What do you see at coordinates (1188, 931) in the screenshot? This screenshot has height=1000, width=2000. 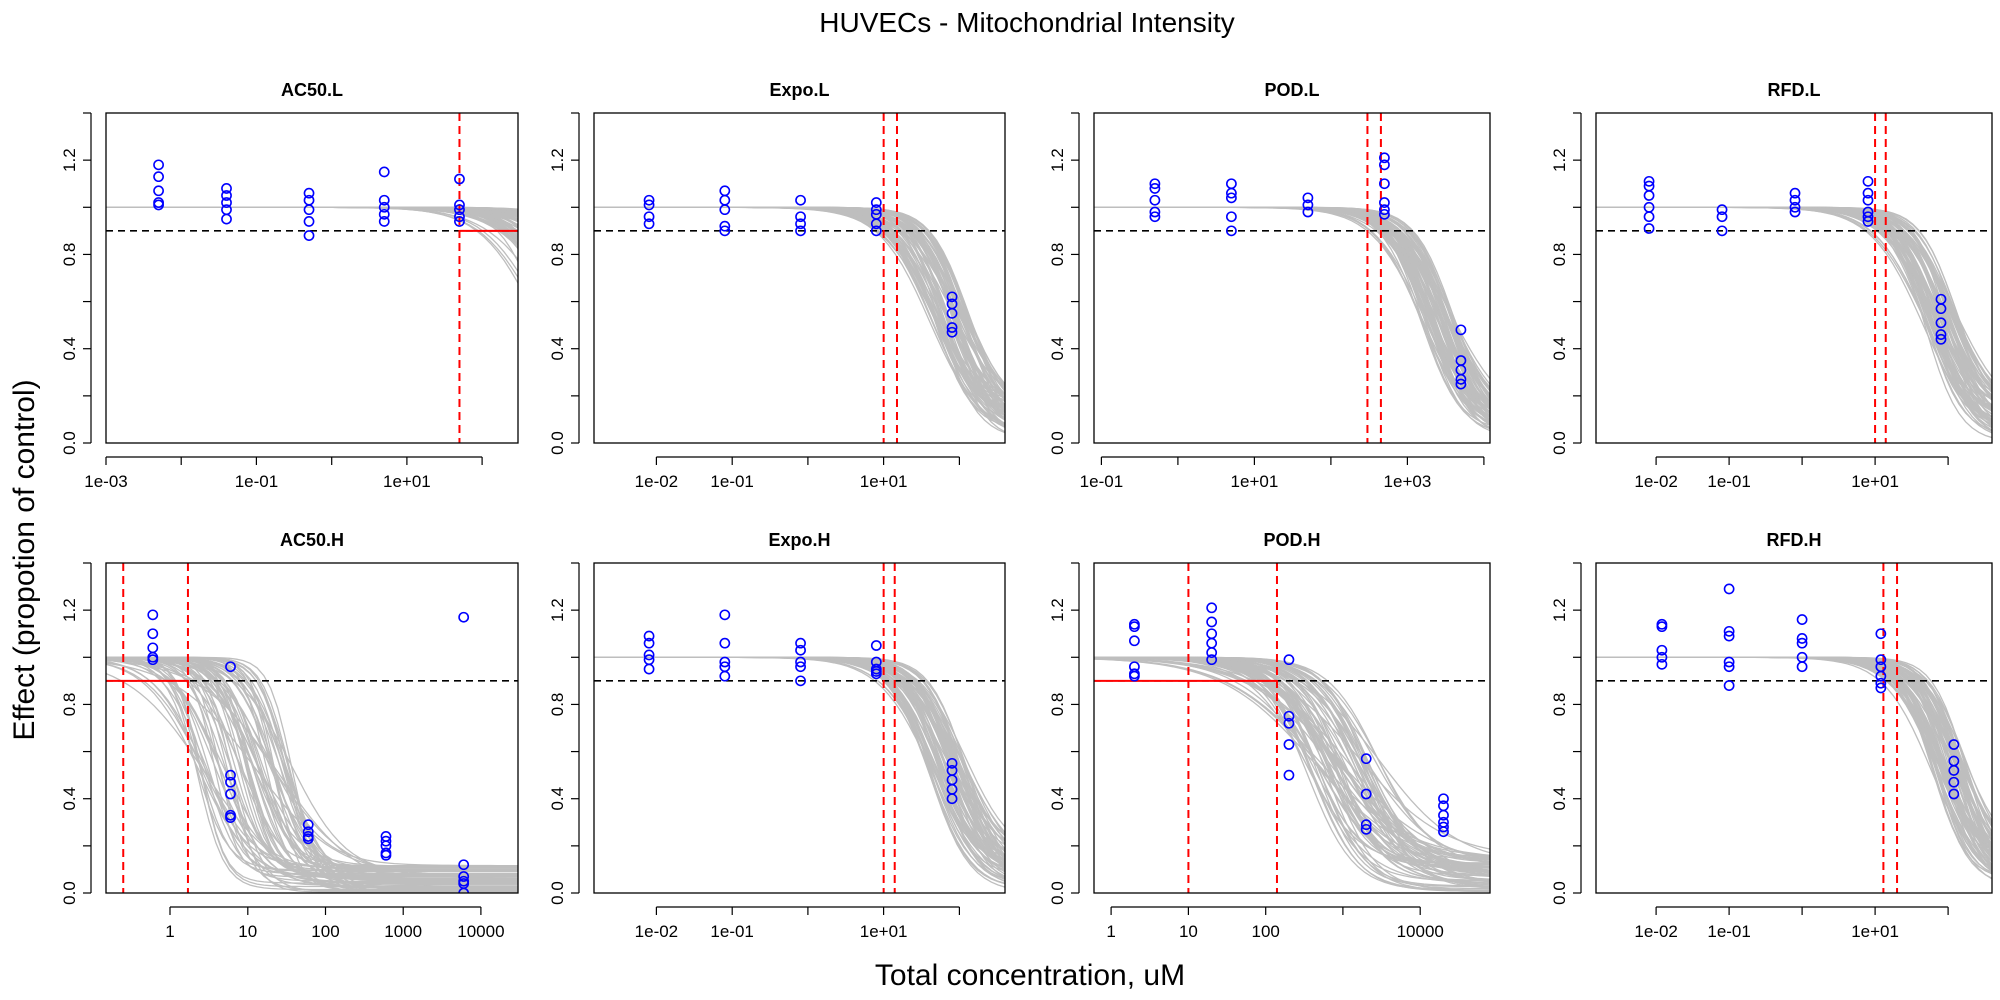 I see `x-tick-label: 10` at bounding box center [1188, 931].